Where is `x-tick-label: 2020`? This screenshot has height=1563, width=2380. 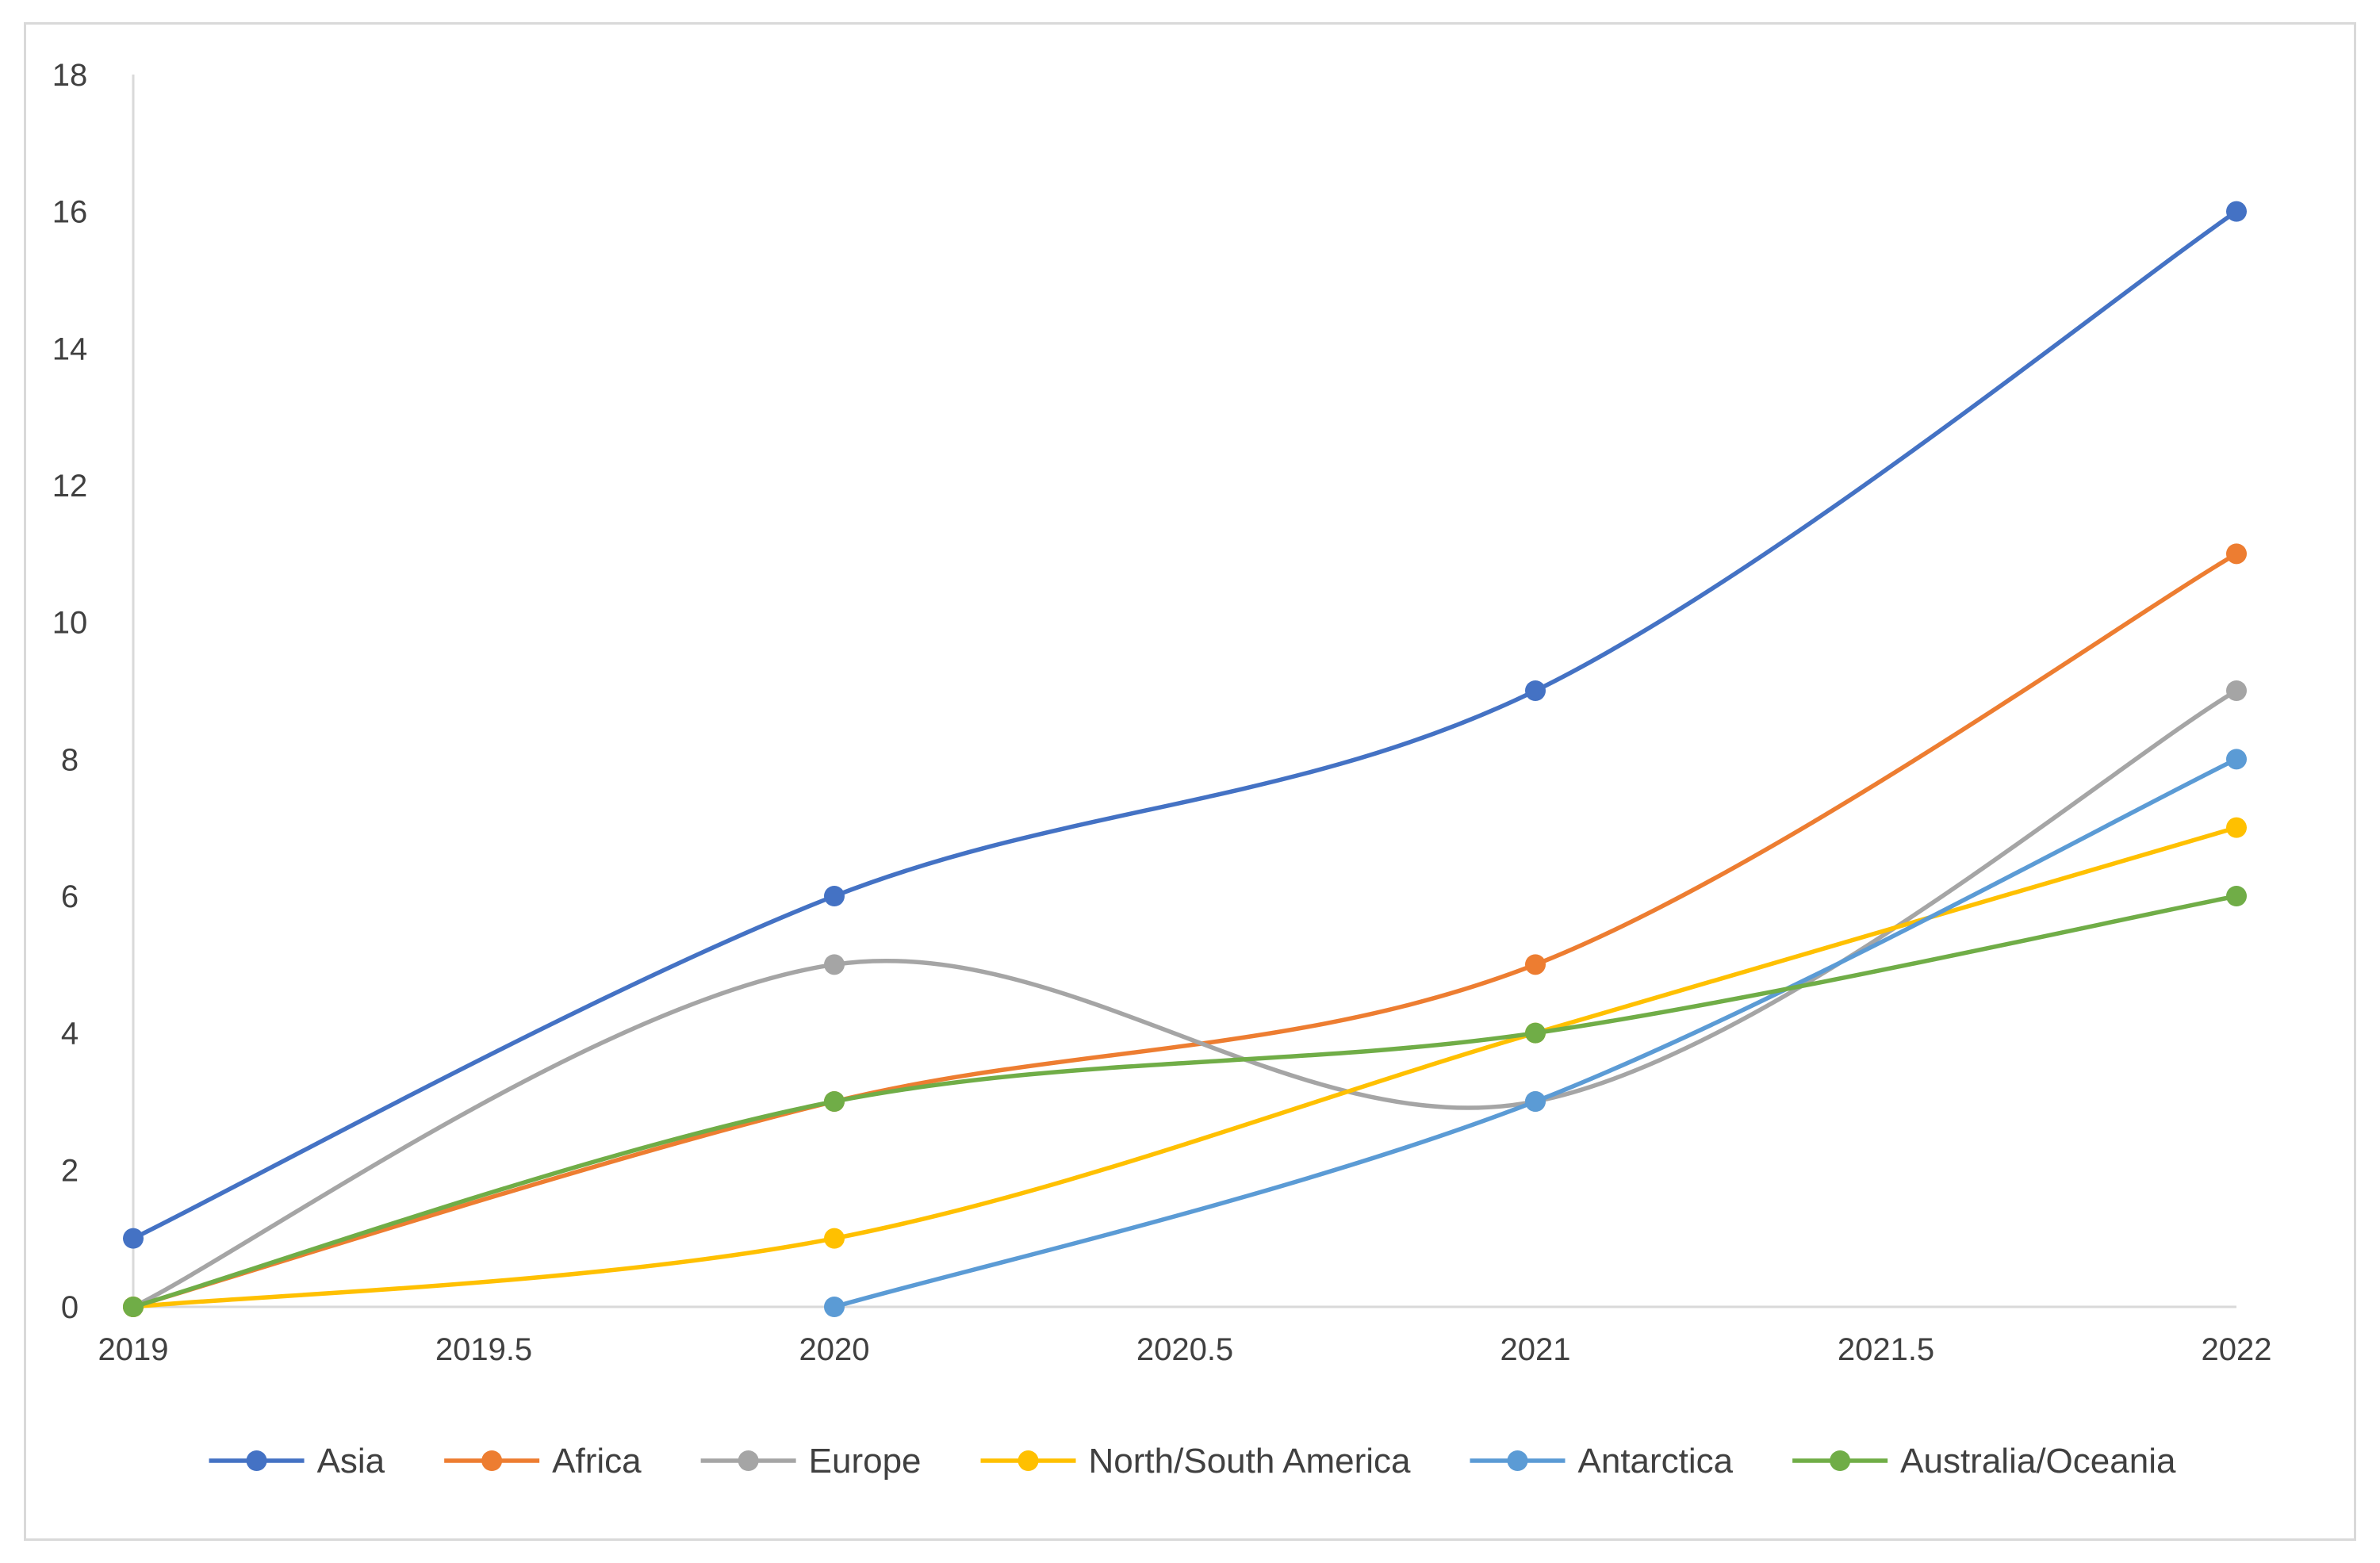
x-tick-label: 2020 is located at coordinates (834, 1349).